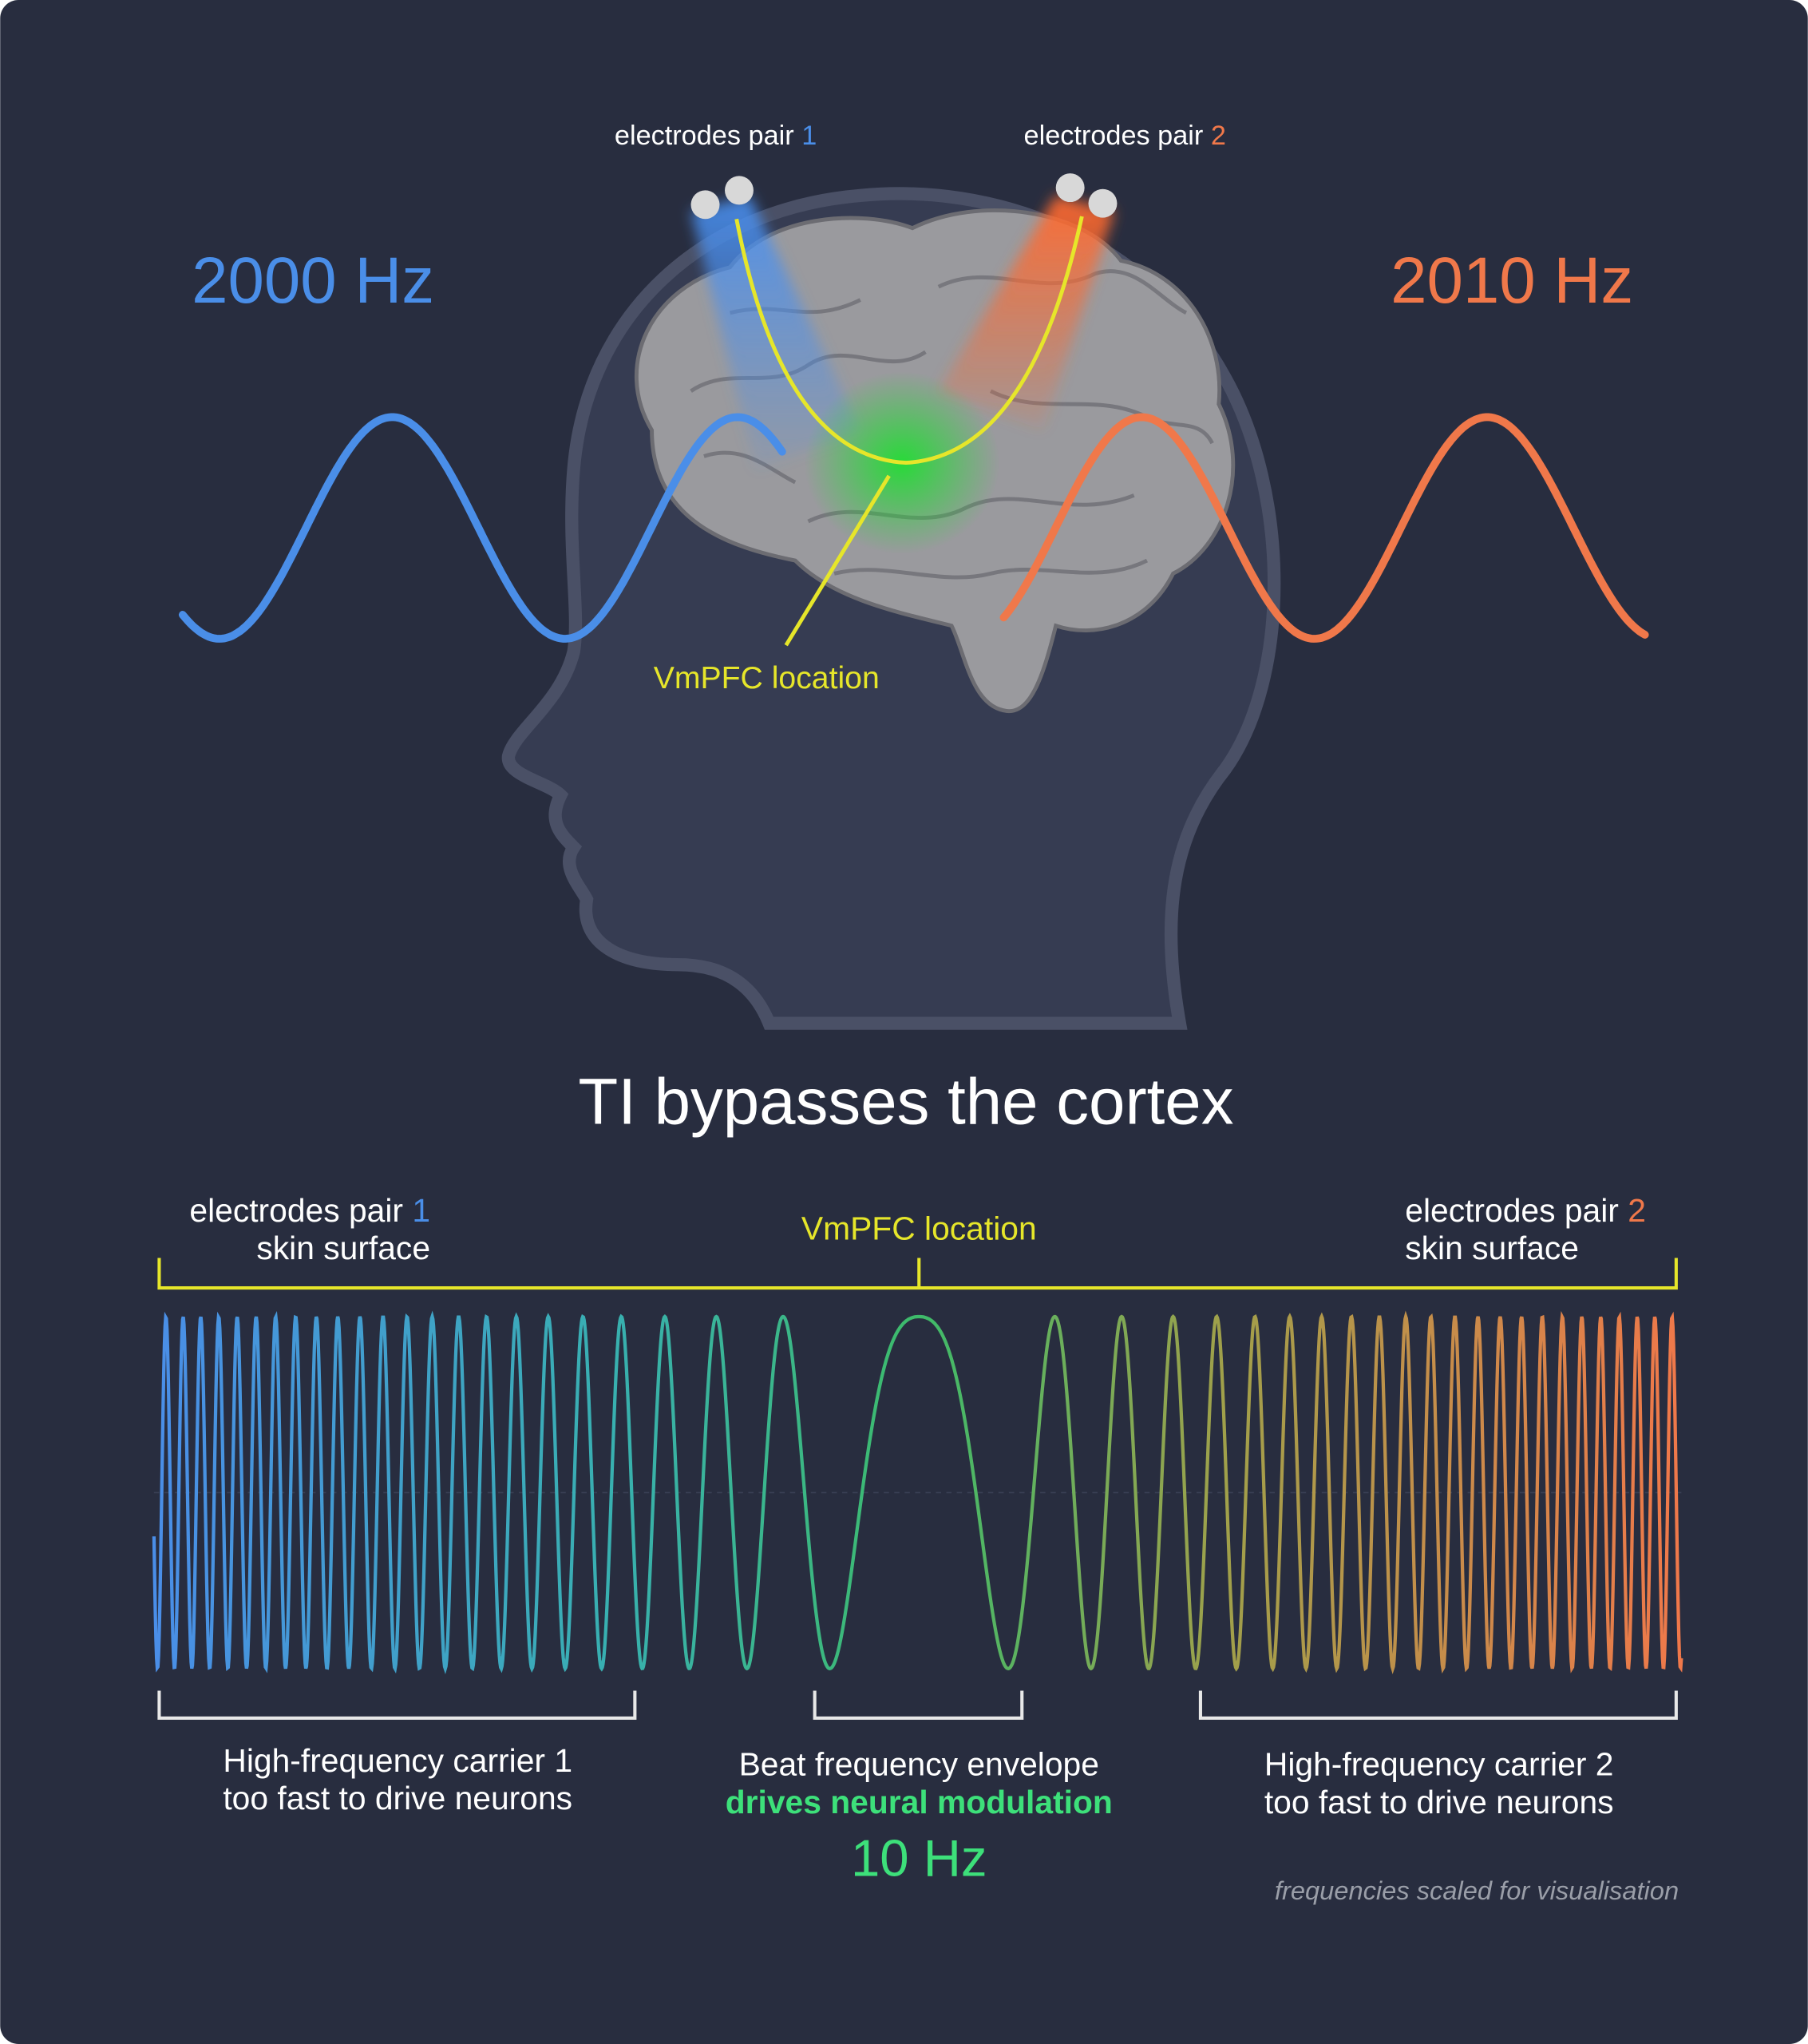 The image size is (1808, 2044). Describe the element at coordinates (1512, 280) in the screenshot. I see `frequency-label: 2010 Hz` at that location.